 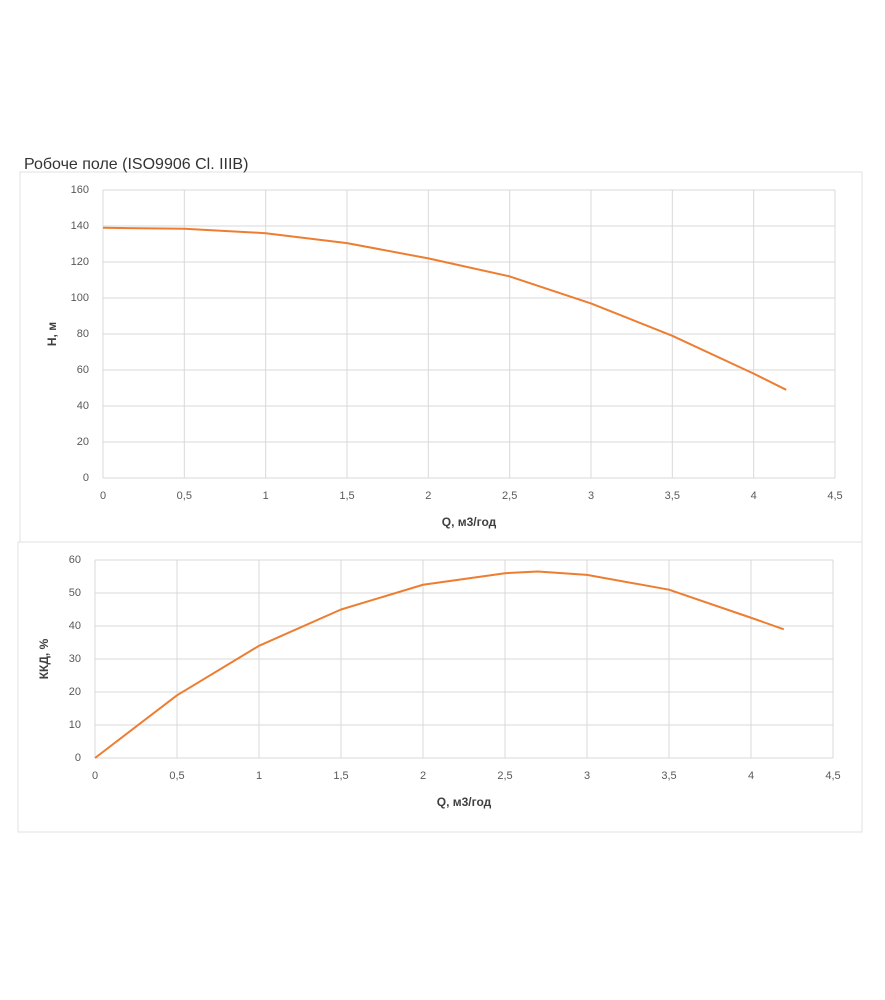 I want to click on y-tick-label: 140, so click(x=80, y=226).